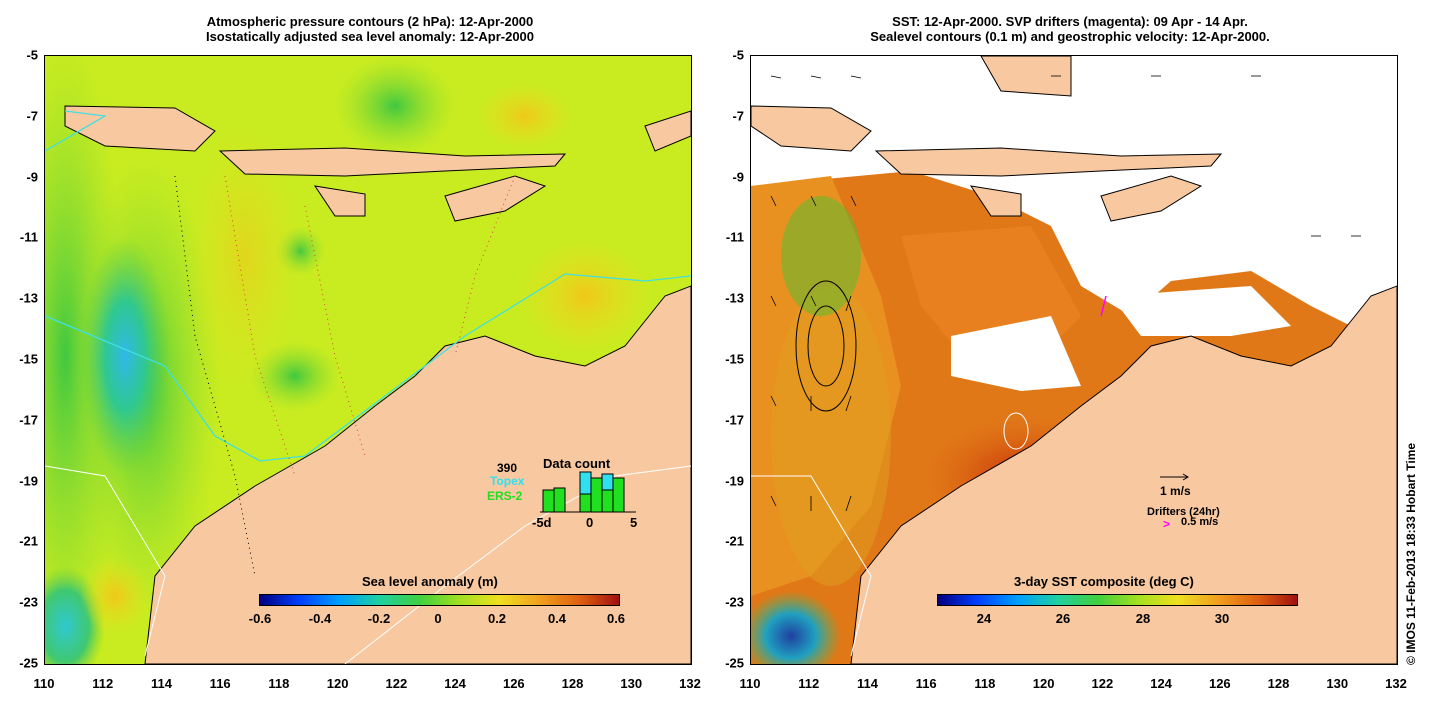 This screenshot has width=1440, height=710. I want to click on sst-cb-label: 28, so click(1143, 618).